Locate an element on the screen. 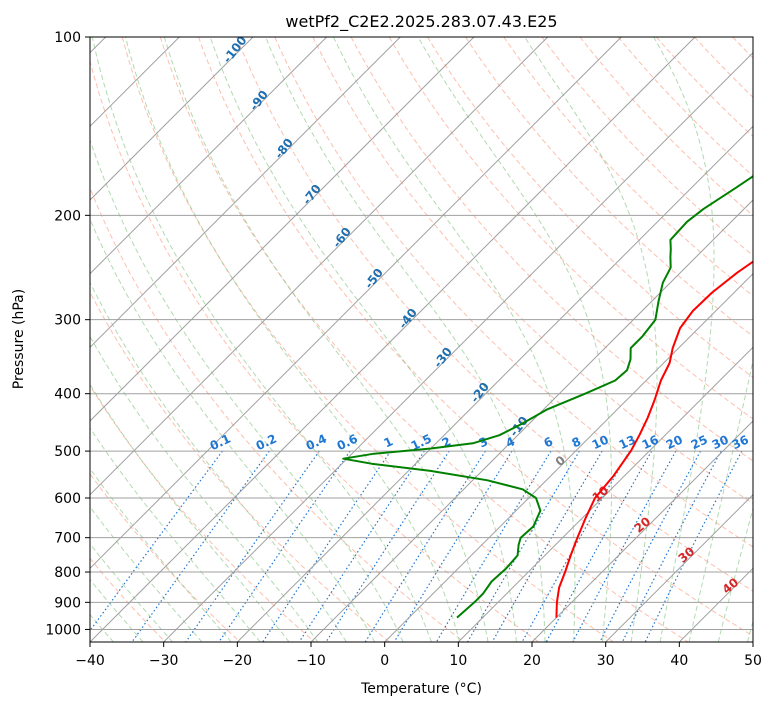 This screenshot has width=775, height=708. mixing-ratio-label: 36 is located at coordinates (740, 443).